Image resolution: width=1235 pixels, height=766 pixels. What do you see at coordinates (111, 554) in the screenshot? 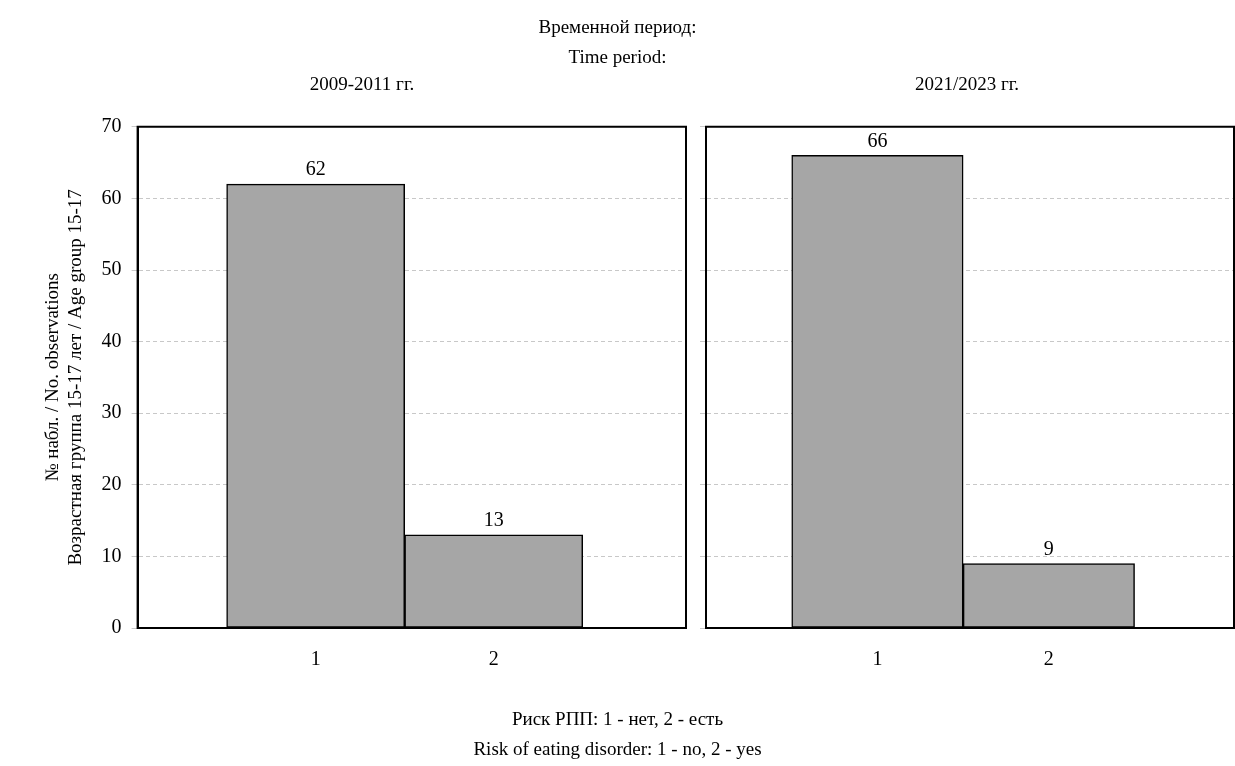
I see `y-tick-label: 10` at bounding box center [111, 554].